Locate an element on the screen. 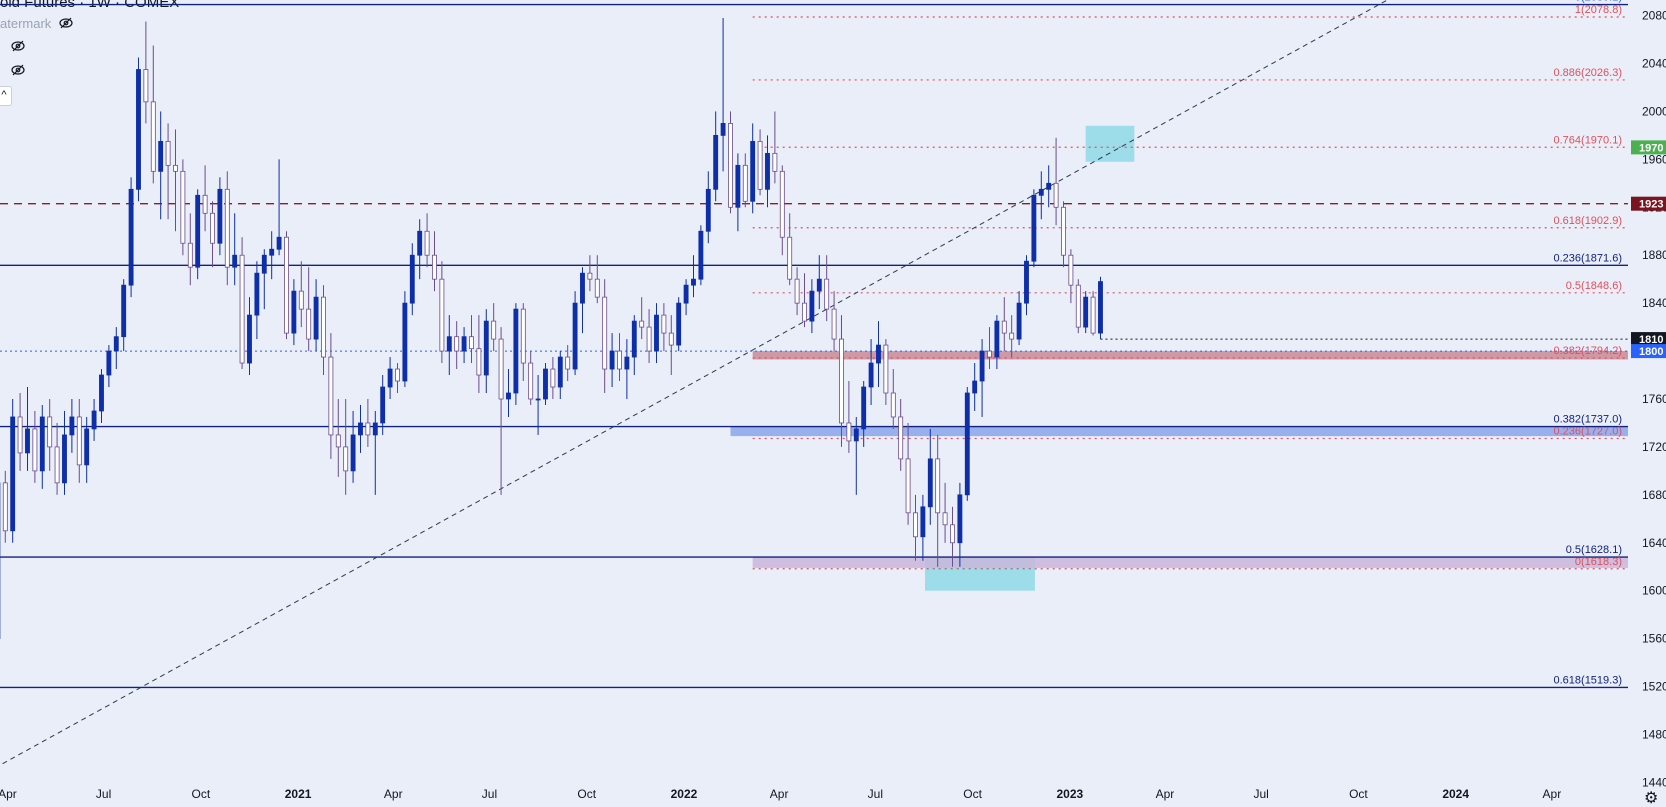 This screenshot has height=807, width=1666. fib-label: 0.5(1628.1) is located at coordinates (1594, 550).